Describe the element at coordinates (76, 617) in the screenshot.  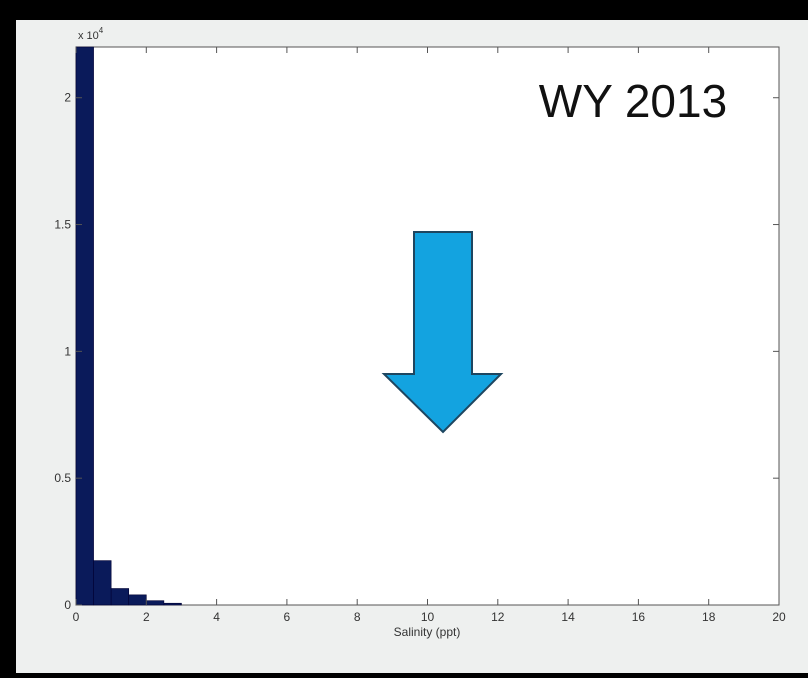
I see `x-tick-label: 0` at that location.